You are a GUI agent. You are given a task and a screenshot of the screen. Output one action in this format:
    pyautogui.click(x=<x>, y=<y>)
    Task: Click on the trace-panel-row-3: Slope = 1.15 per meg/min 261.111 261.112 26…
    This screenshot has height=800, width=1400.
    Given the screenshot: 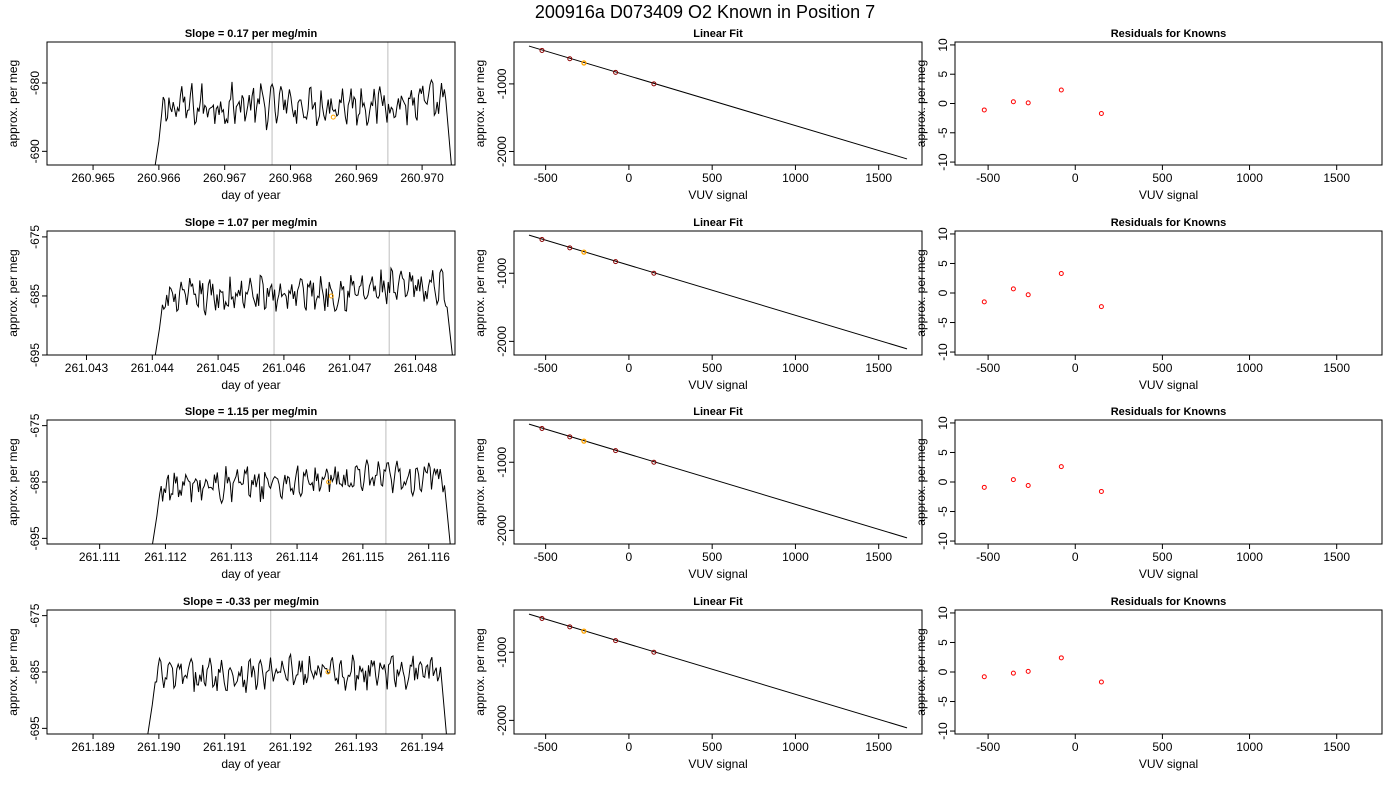 What is the action you would take?
    pyautogui.click(x=231, y=493)
    